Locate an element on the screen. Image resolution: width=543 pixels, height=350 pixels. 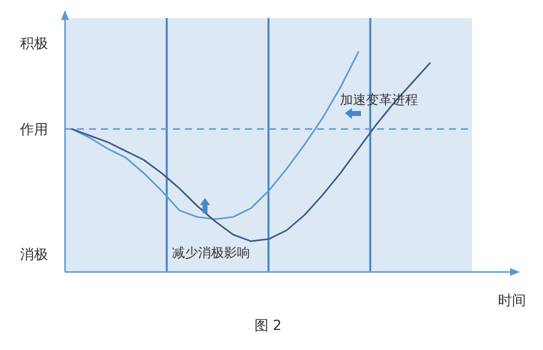
annotation: 消极 is located at coordinates (34, 255).